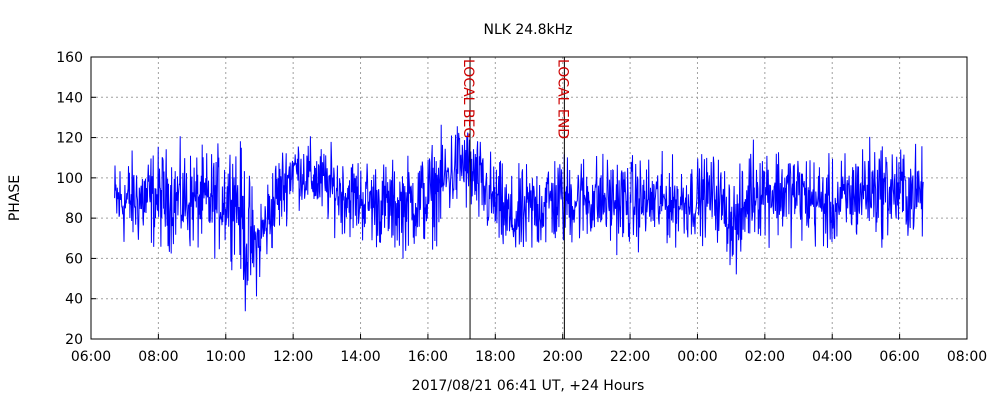 This screenshot has width=1000, height=400. I want to click on x-tick-label: 04:00, so click(832, 357).